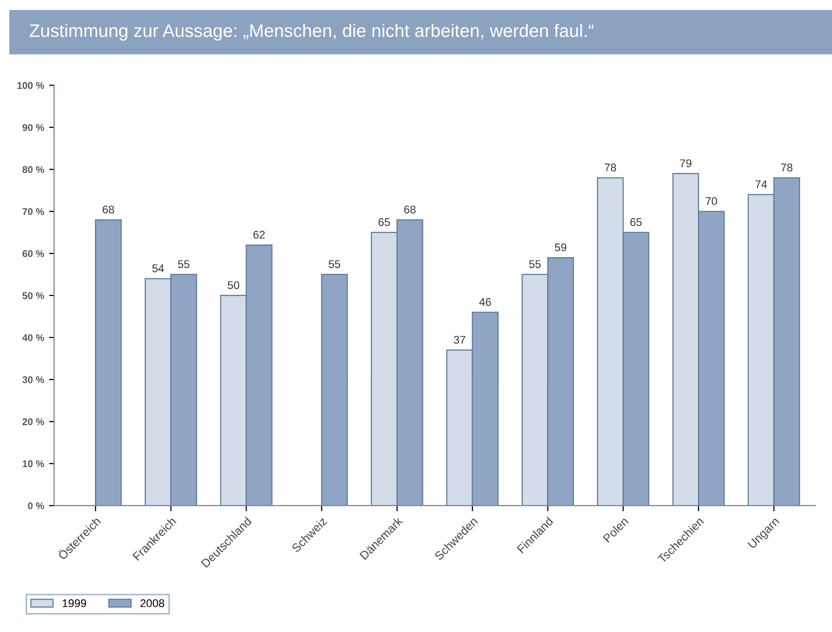  Describe the element at coordinates (152, 603) in the screenshot. I see `legend-label: 2008` at that location.